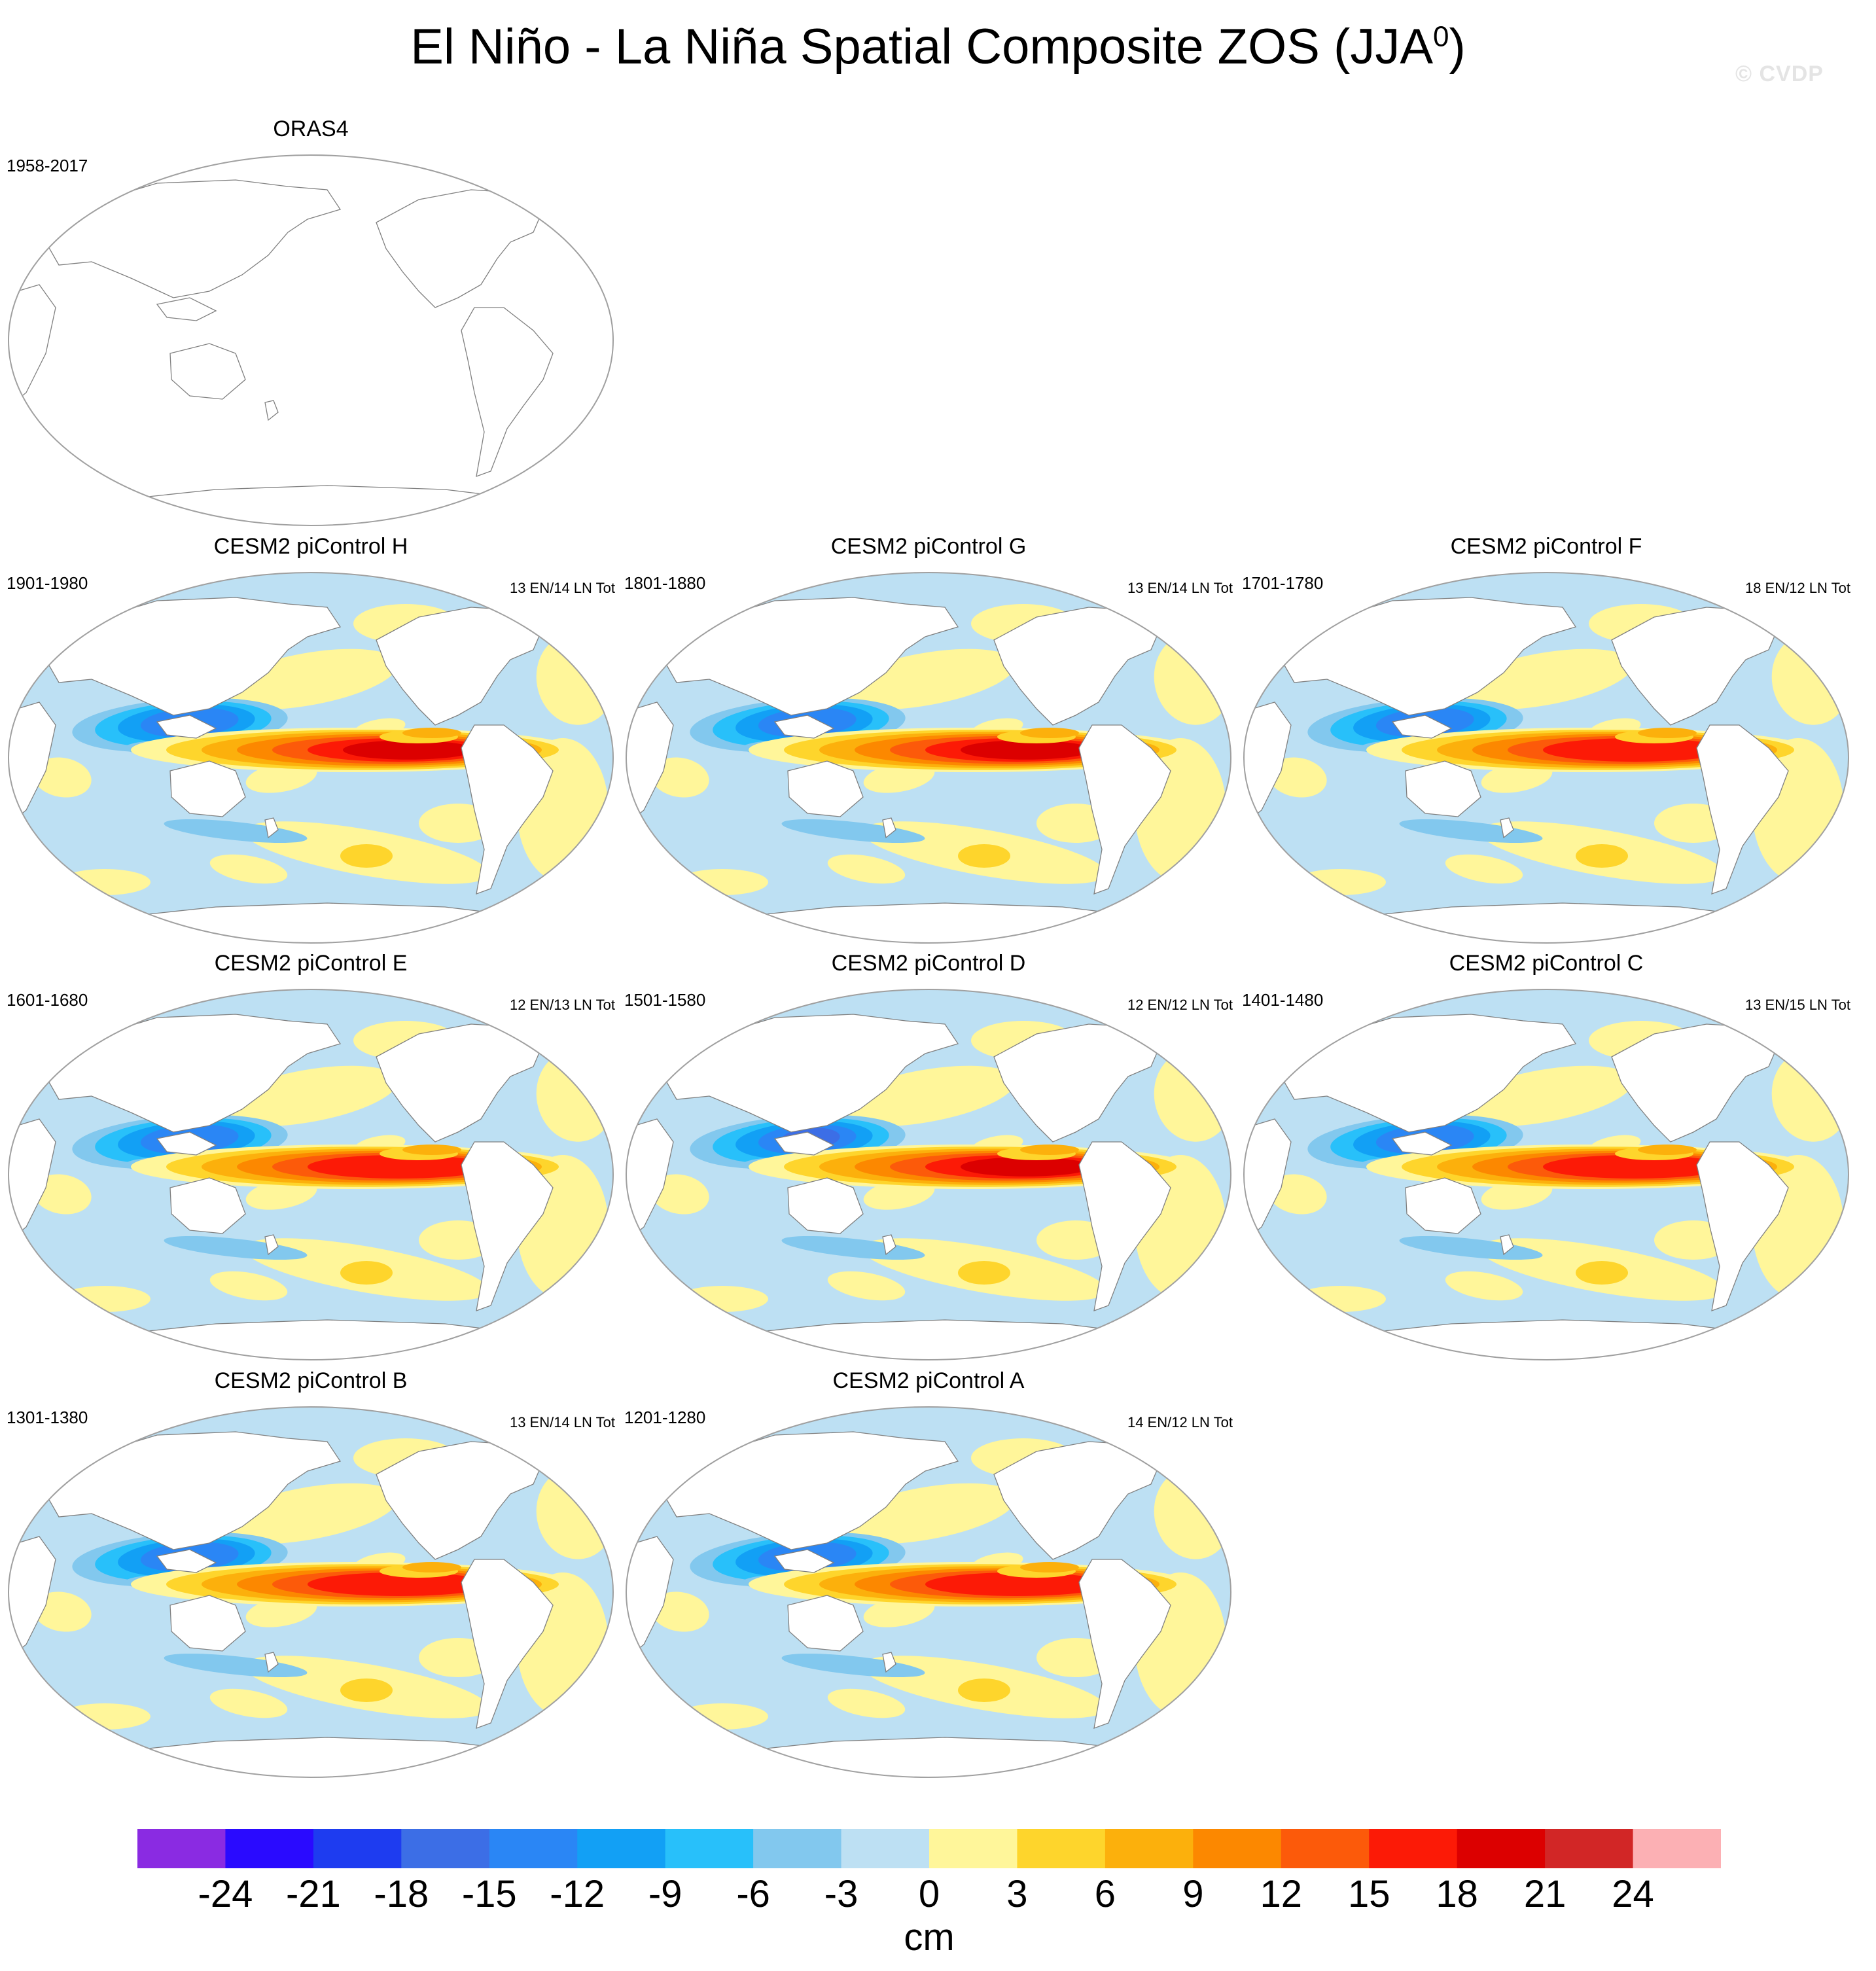 The image size is (1876, 1971). Describe the element at coordinates (929, 1894) in the screenshot. I see `colorbar-tick-label: 0` at that location.